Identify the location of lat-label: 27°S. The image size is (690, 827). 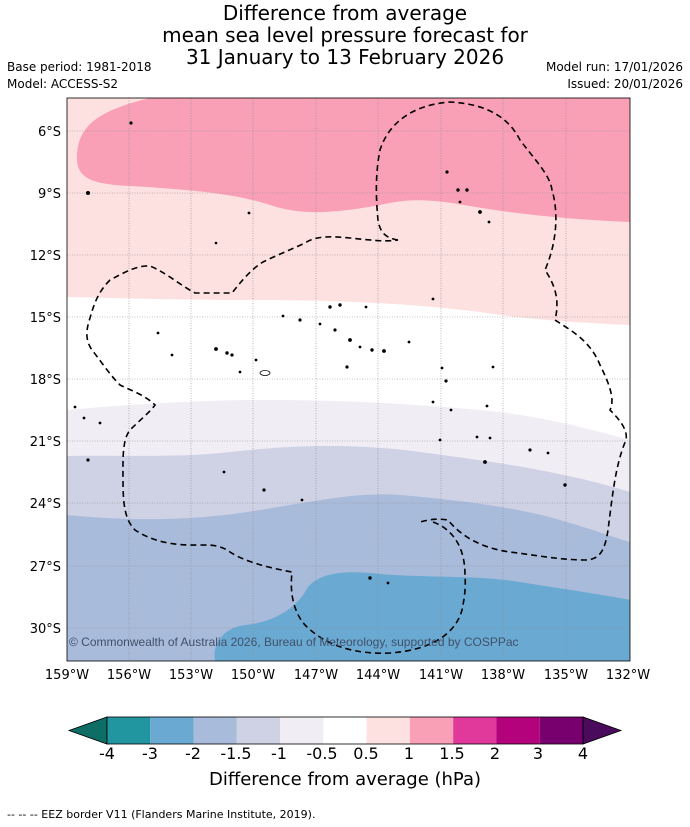
(45, 567).